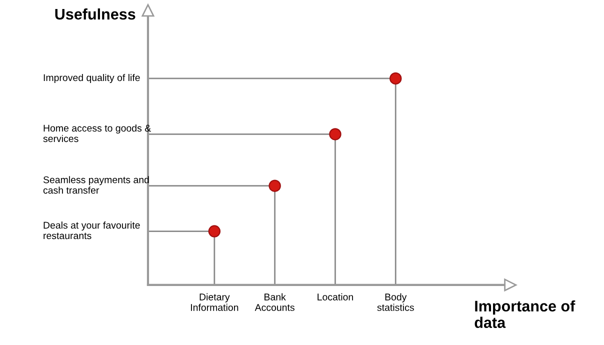 The width and height of the screenshot is (604, 345). I want to click on y-axis-title: Usefulness, so click(95, 14).